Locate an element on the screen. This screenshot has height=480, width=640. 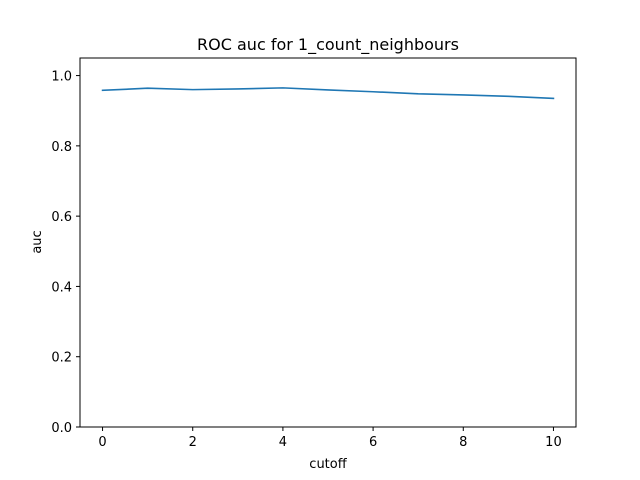
y-tick-label: 0.6 is located at coordinates (61, 217).